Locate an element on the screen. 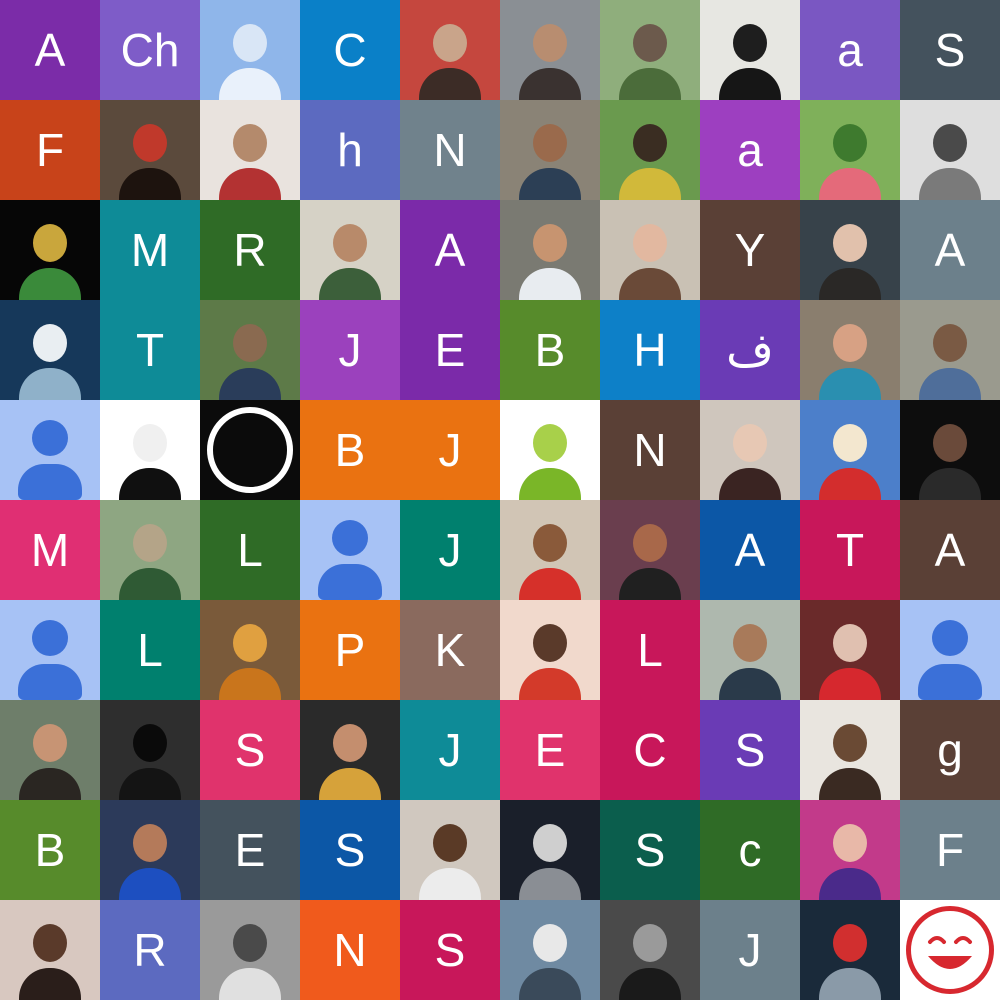 The width and height of the screenshot is (1000, 1000). emblem-avatar-tile is located at coordinates (250, 450).